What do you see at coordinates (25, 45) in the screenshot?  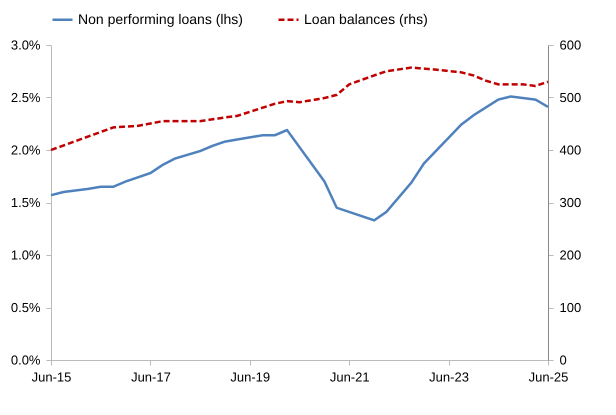 I see `y-tick-label: 3.0%` at bounding box center [25, 45].